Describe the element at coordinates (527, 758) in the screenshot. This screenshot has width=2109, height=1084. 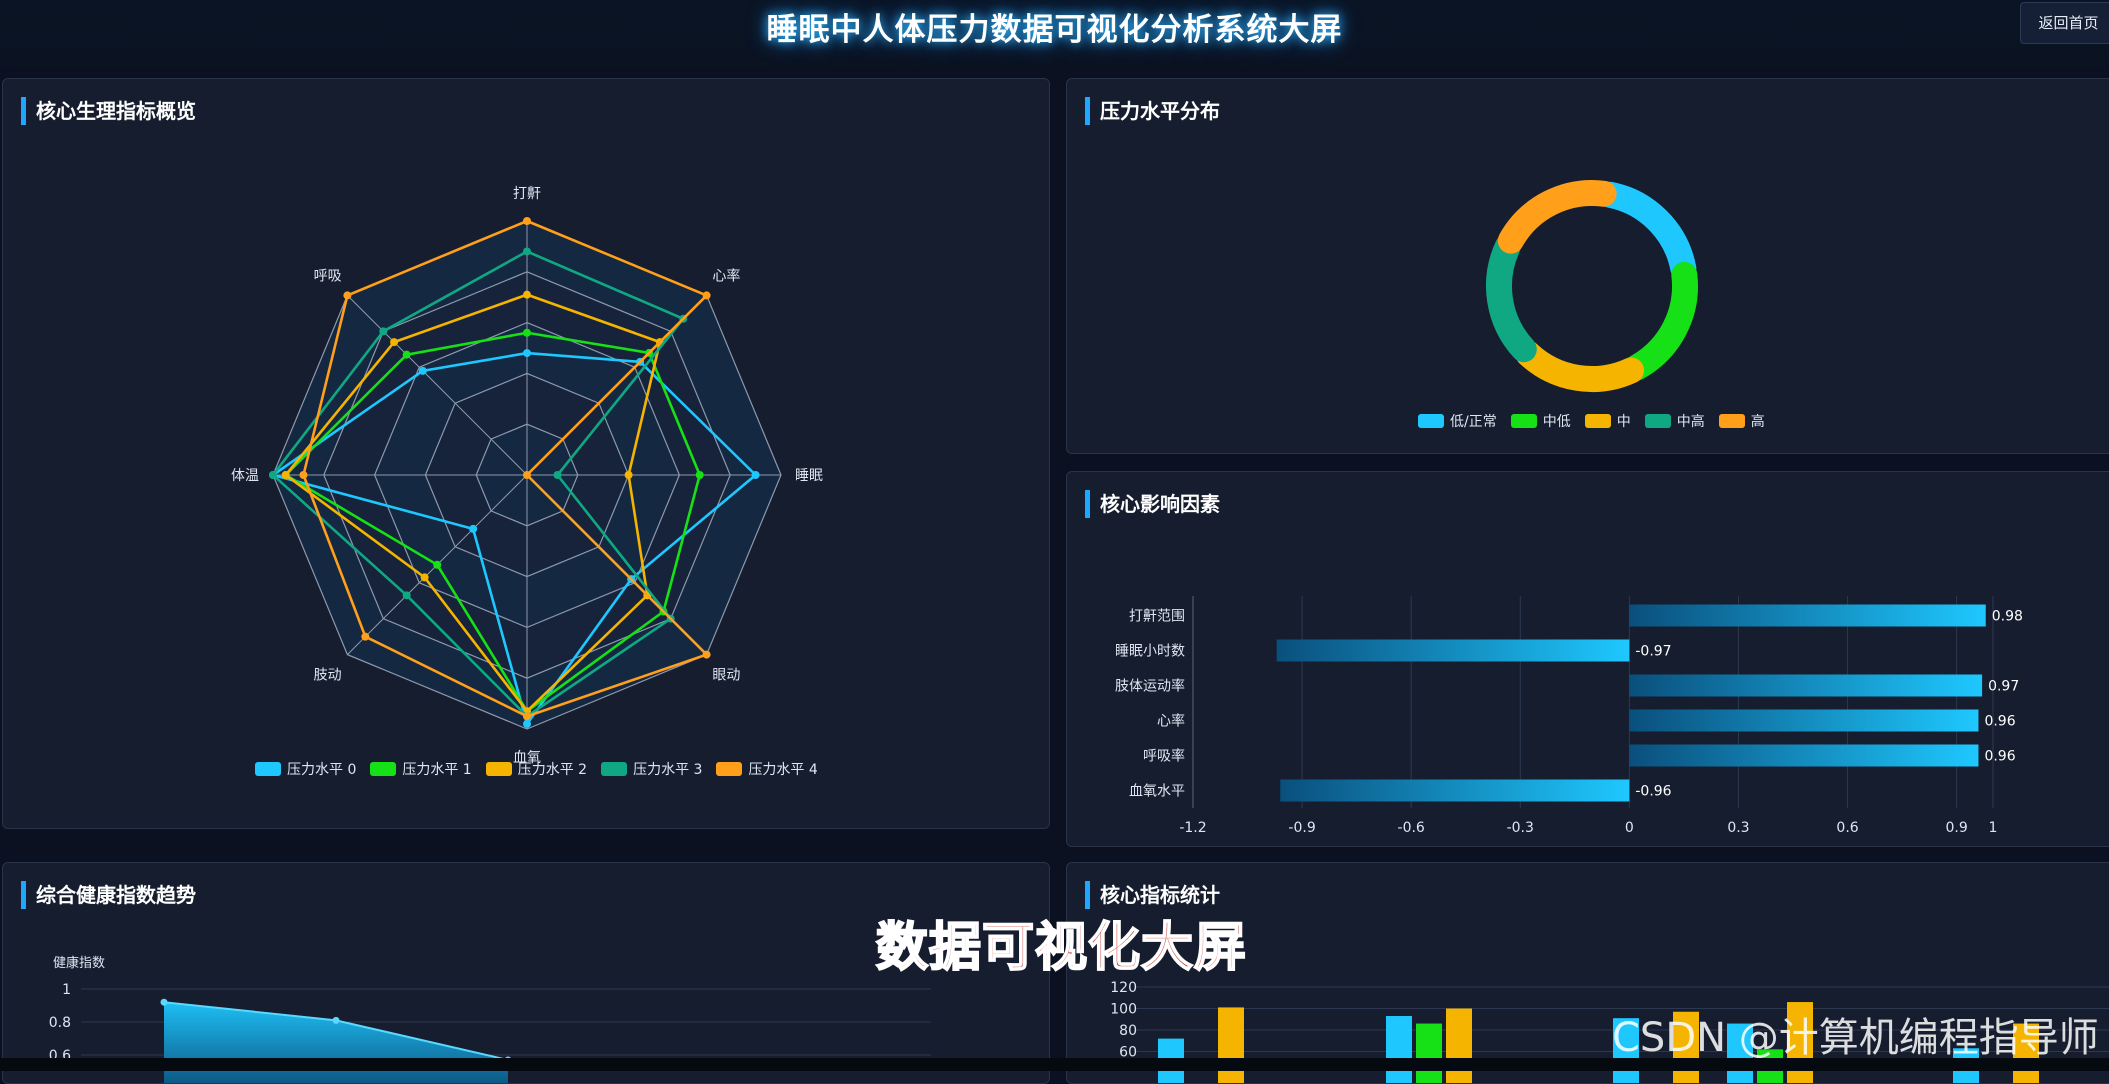
I see `radar-indicator-label: 血氧` at that location.